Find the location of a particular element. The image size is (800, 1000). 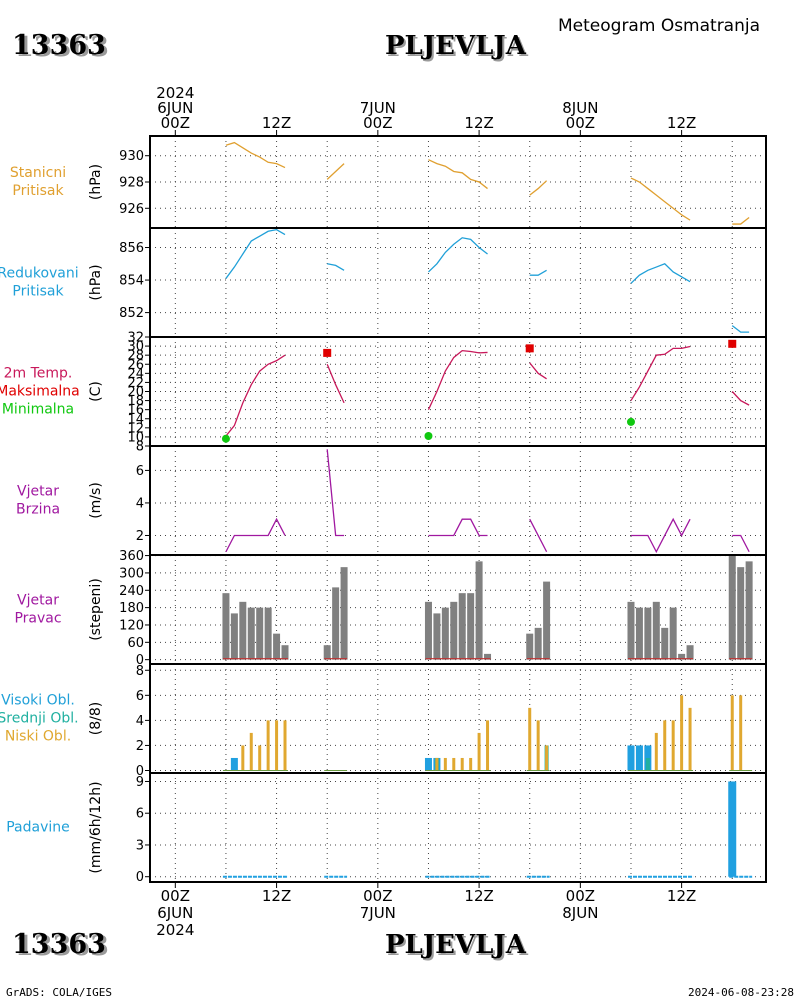

y-tick-label: 3 is located at coordinates (140, 845).